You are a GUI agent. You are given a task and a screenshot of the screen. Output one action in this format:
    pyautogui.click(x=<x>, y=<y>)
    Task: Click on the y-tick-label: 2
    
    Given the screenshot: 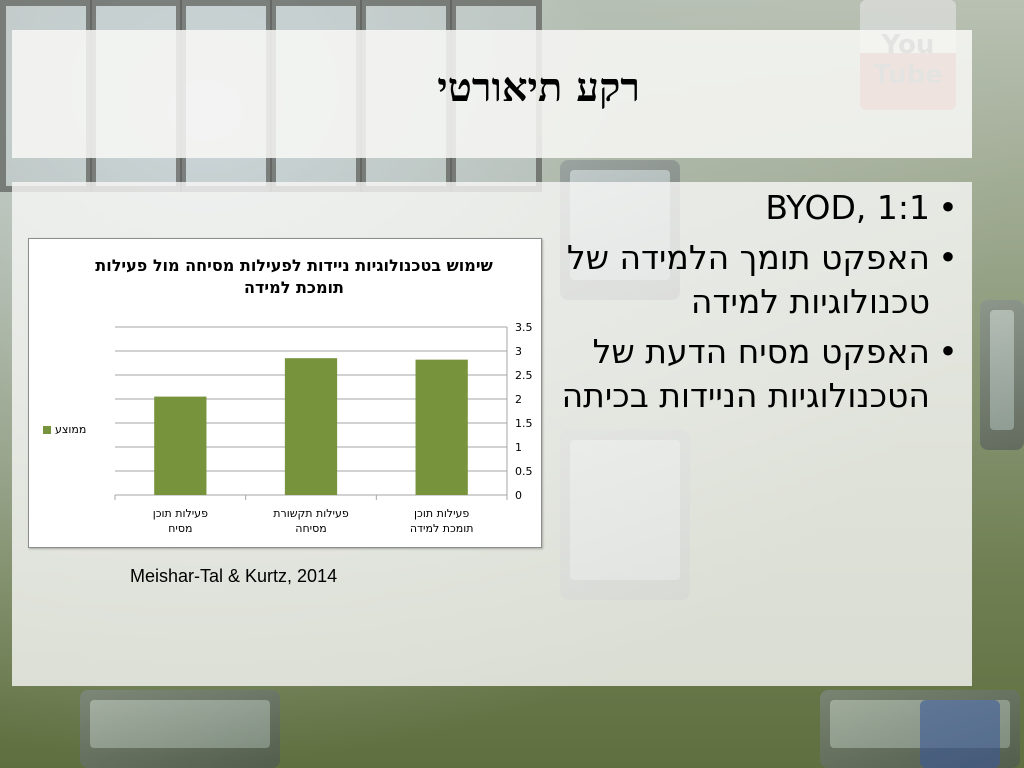 What is the action you would take?
    pyautogui.click(x=518, y=399)
    